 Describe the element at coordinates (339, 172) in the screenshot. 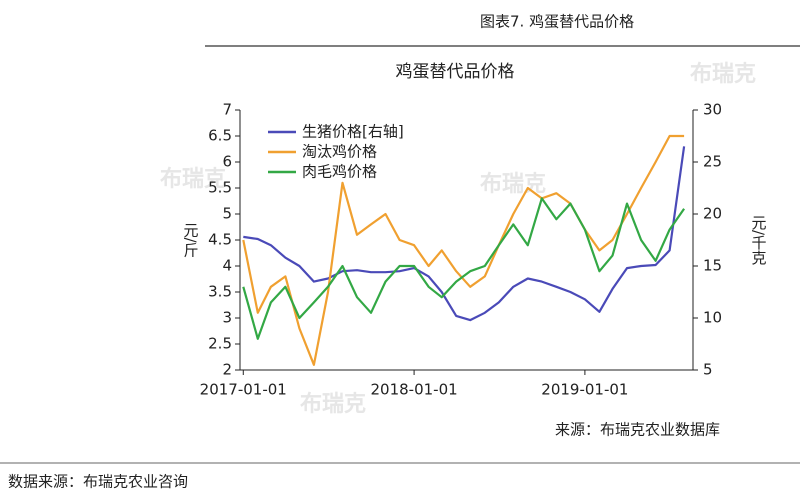

I see `legend-label: 肉毛鸡价格` at that location.